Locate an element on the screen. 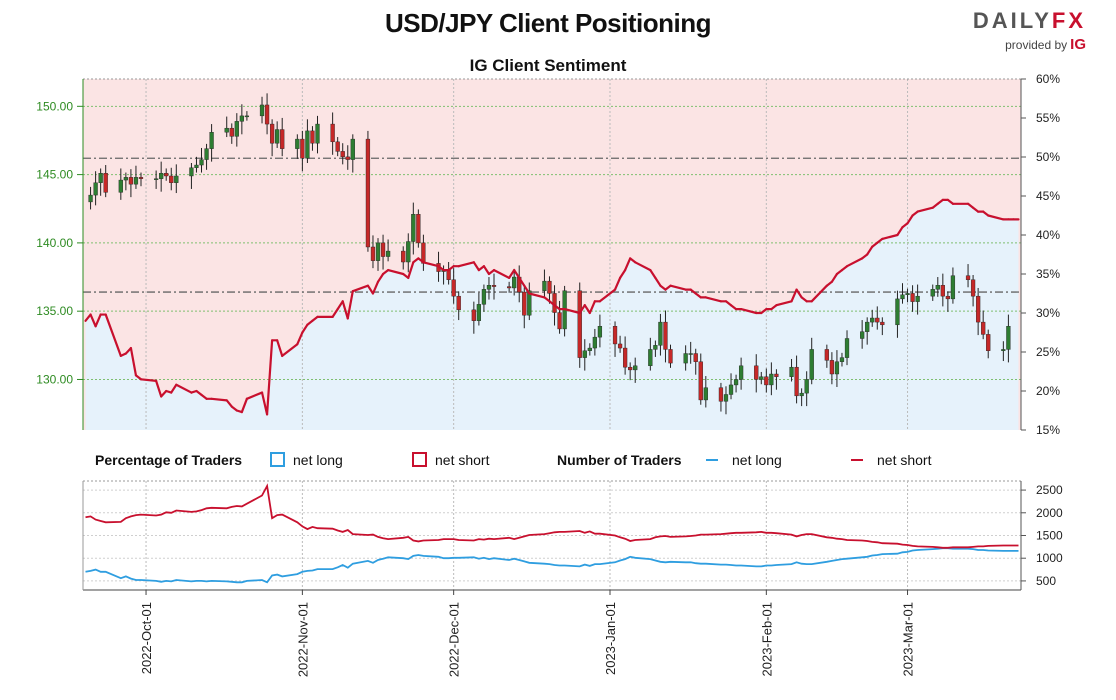 This screenshot has height=700, width=1116. price-tick-label: 135.00 is located at coordinates (54, 311).